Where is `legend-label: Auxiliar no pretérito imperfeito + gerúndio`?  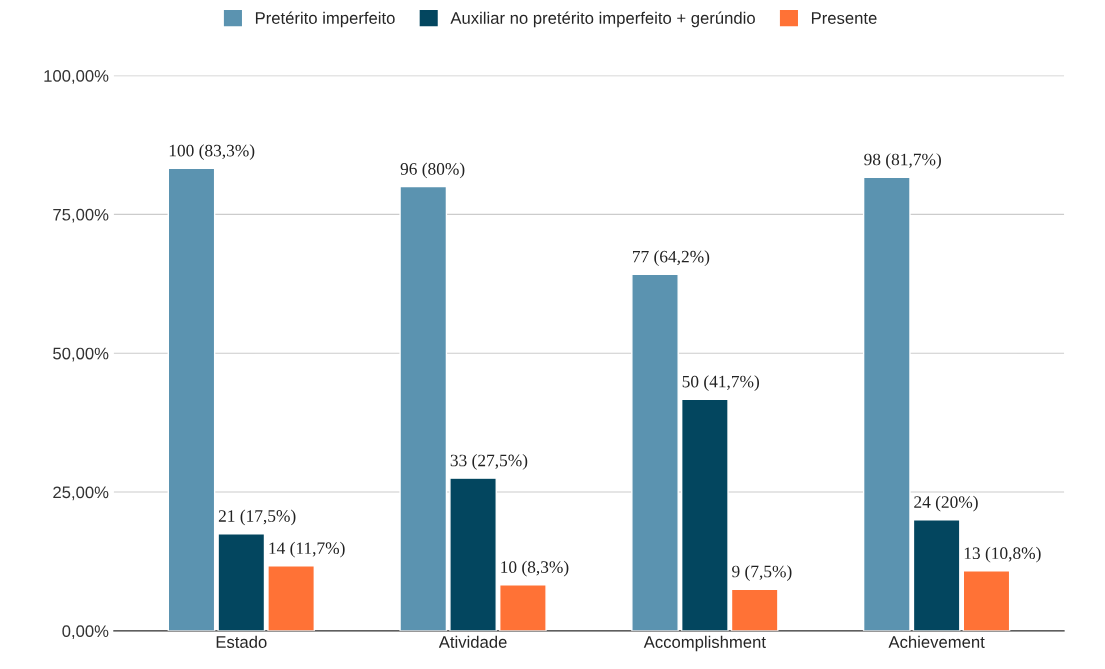
legend-label: Auxiliar no pretérito imperfeito + gerúndio is located at coordinates (602, 19).